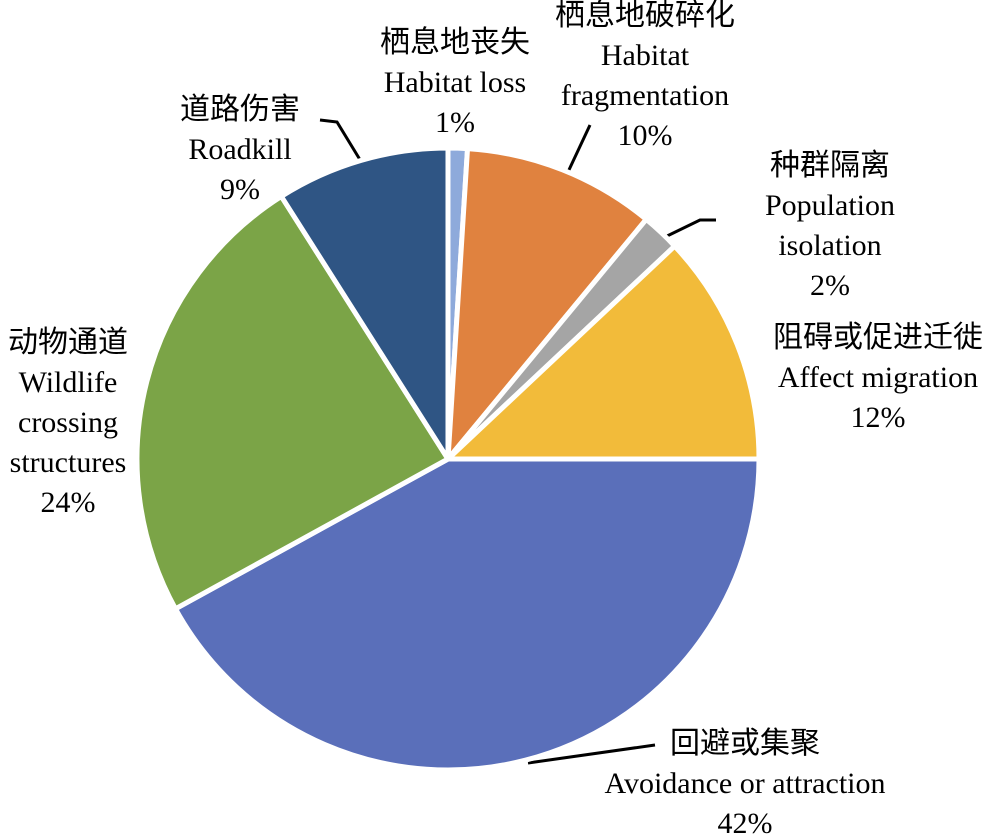 The width and height of the screenshot is (1000, 839). I want to click on slice-label-zh: 阻碍或促进迁徙, so click(878, 337).